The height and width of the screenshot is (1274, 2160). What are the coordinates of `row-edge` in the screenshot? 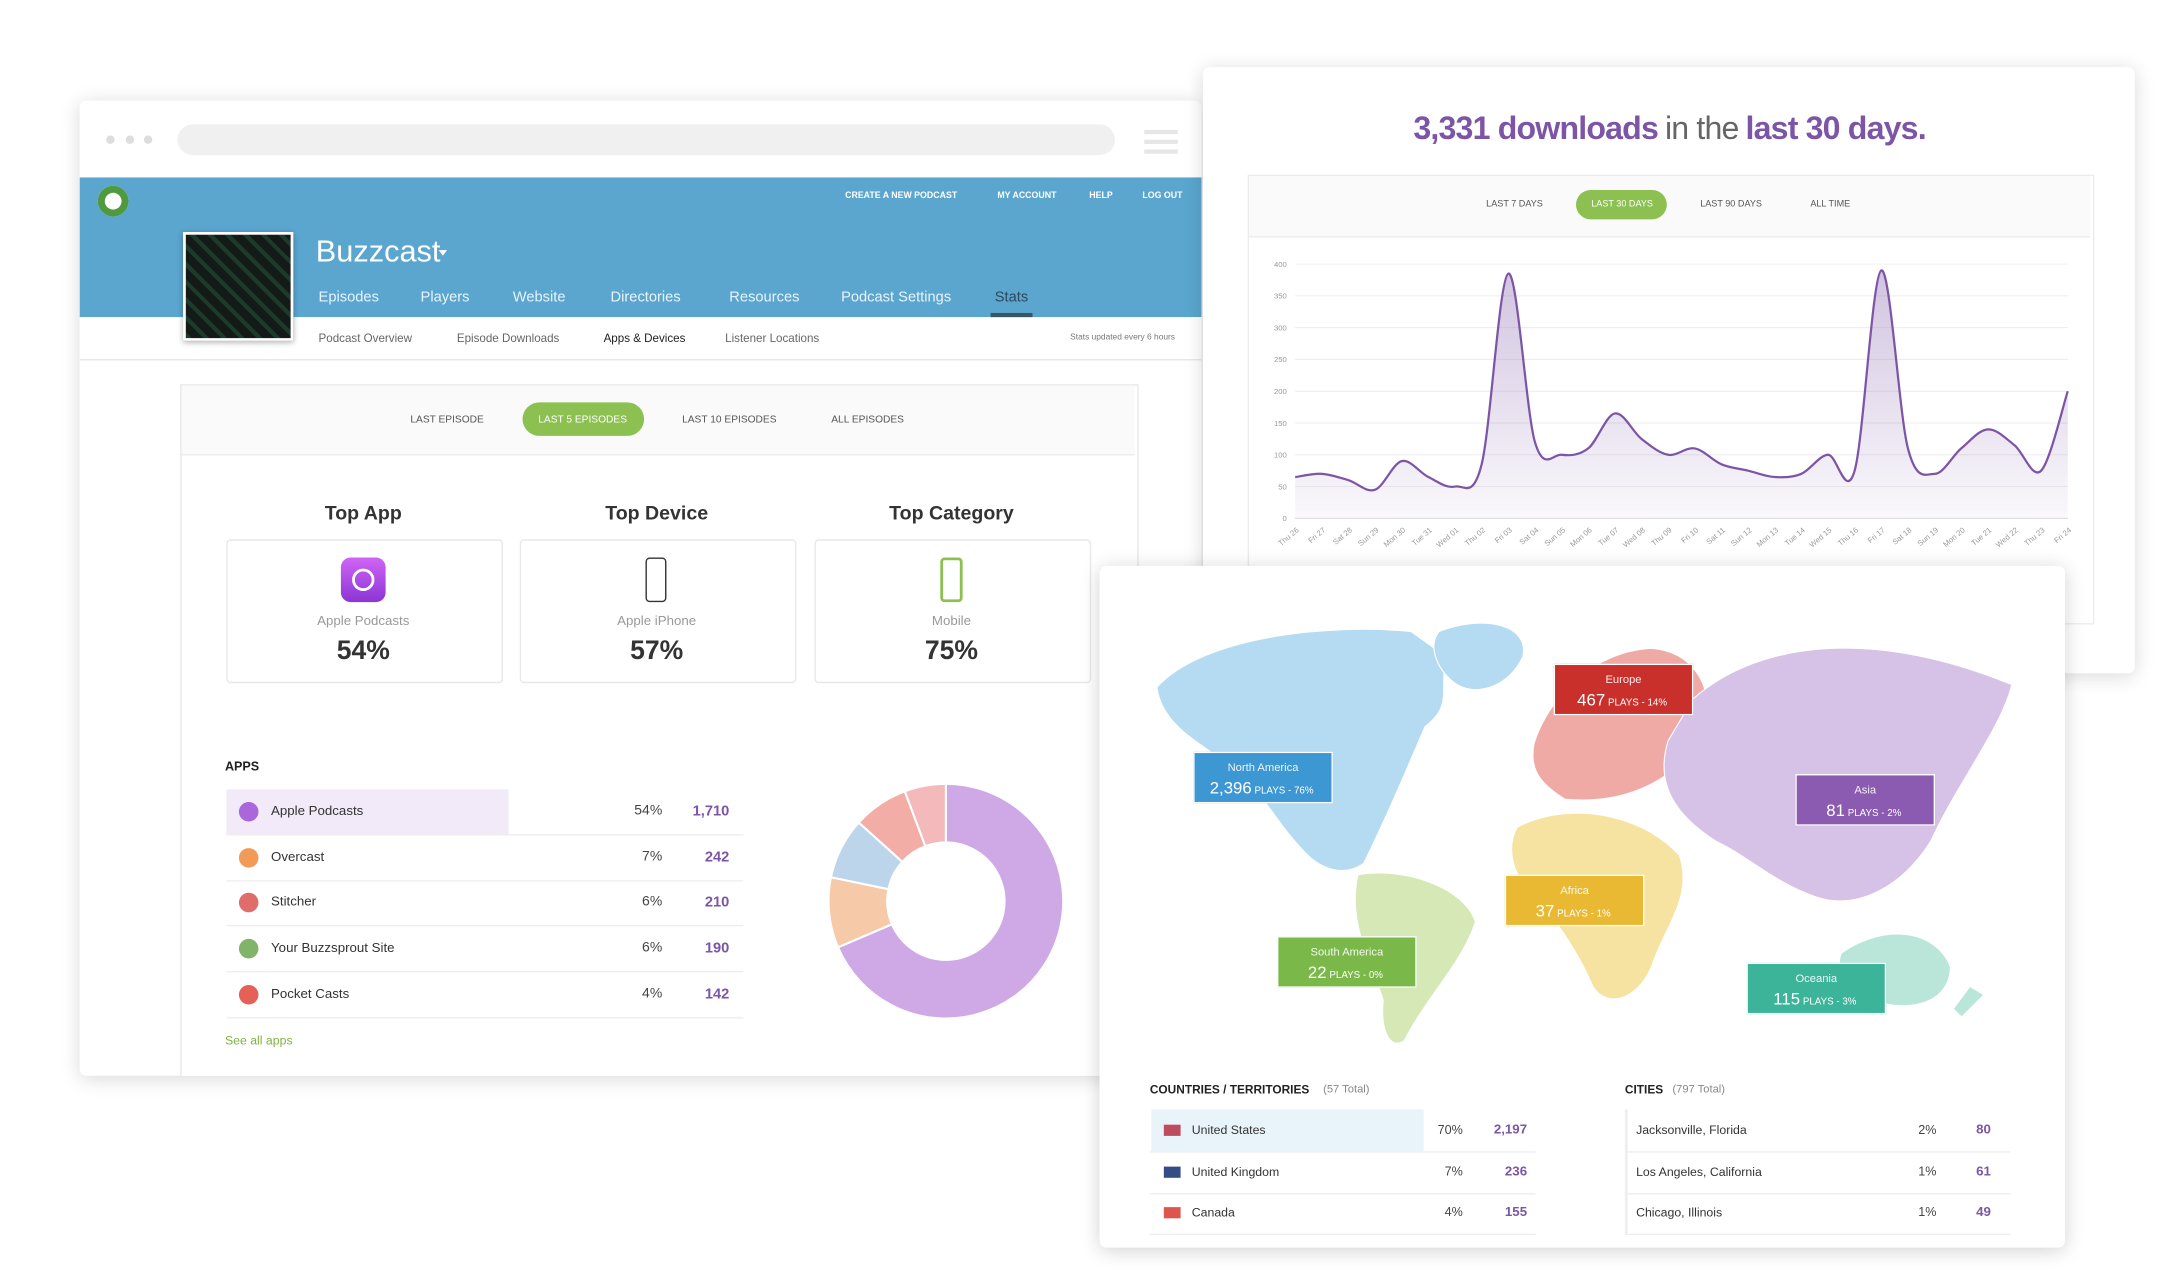 It's located at (1626, 1130).